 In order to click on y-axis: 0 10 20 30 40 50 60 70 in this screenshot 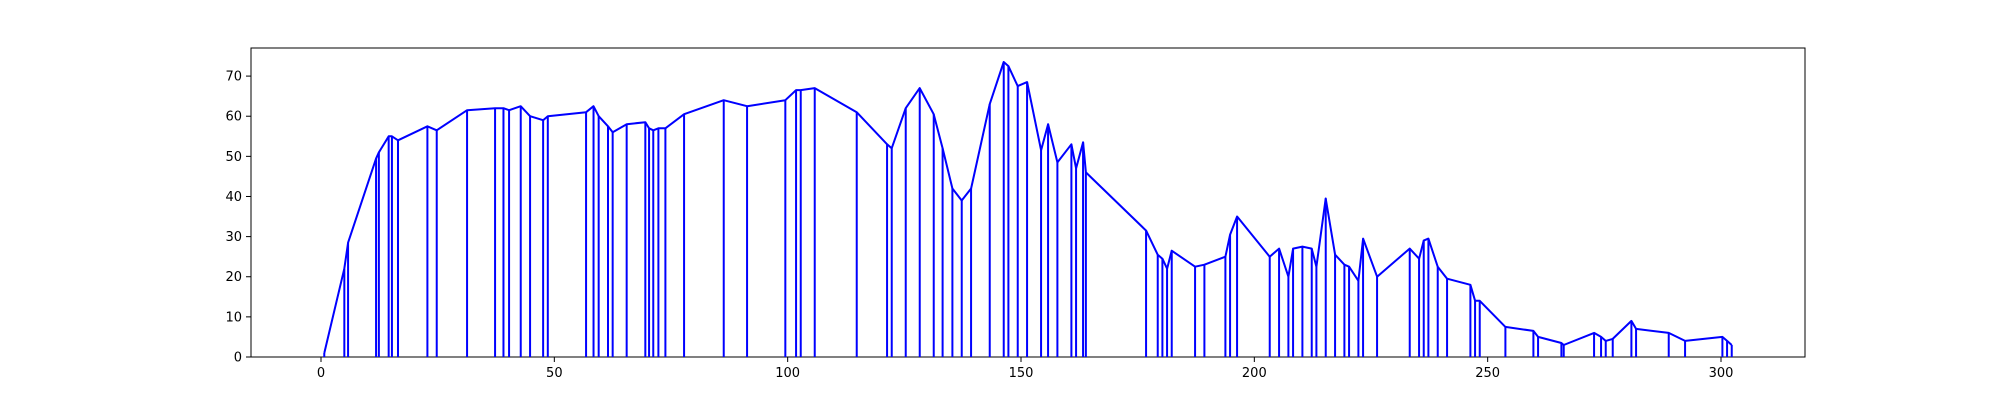, I will do `click(238, 218)`.